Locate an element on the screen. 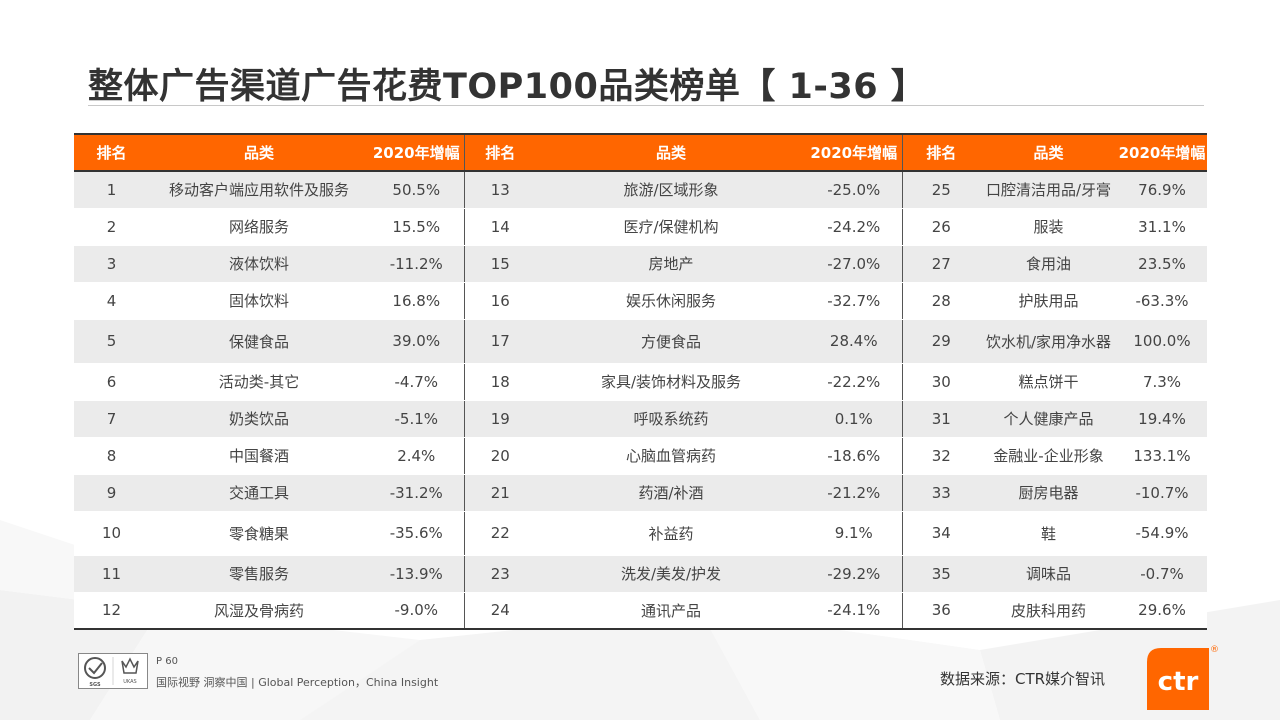 Image resolution: width=1280 pixels, height=720 pixels. table-row: 10 零食糖果 -35.6% 22 补益药 9.1% 34 鞋 -54.9% is located at coordinates (640, 533).